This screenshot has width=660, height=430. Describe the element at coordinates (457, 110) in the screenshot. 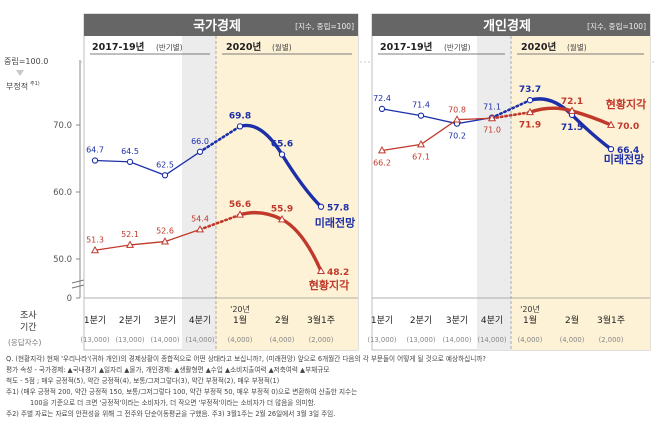

I see `data-label: 70.8` at that location.